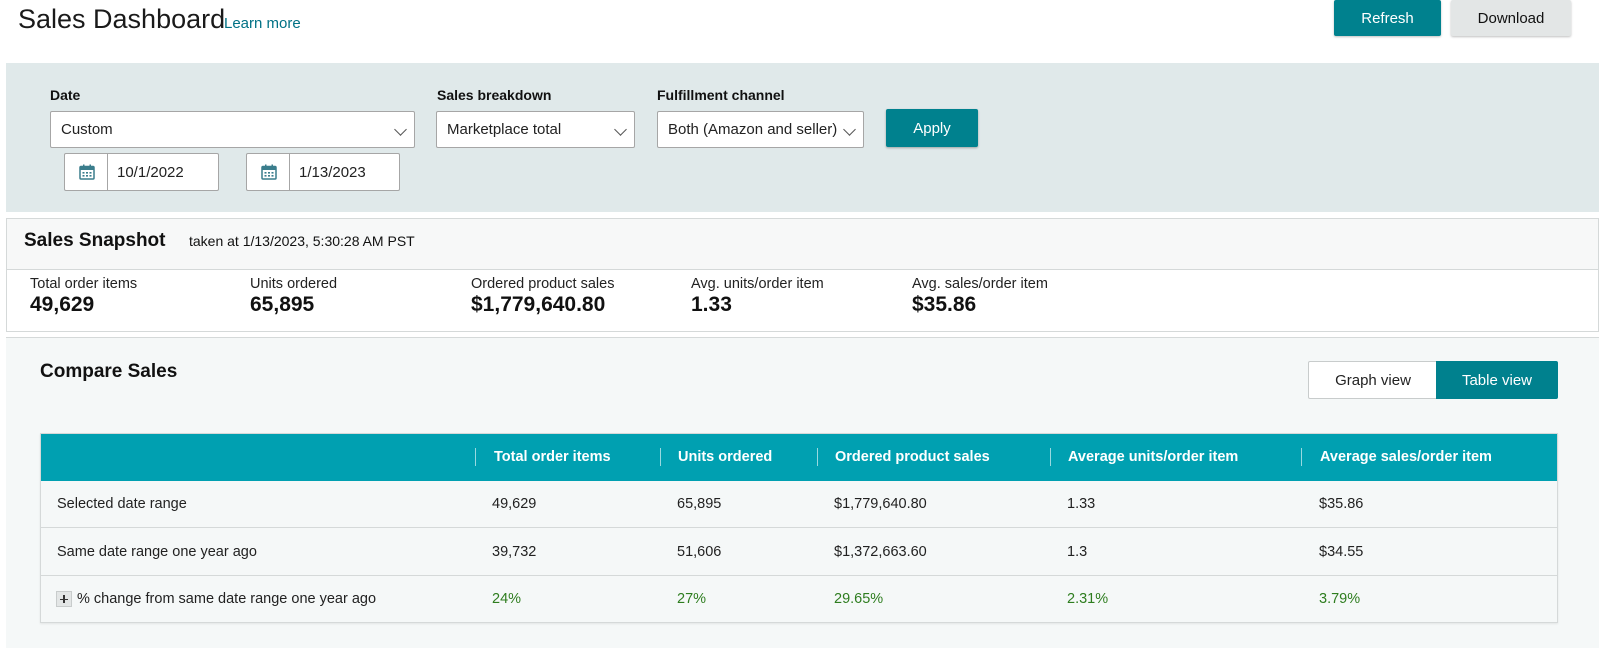 The image size is (1599, 648). Describe the element at coordinates (543, 284) in the screenshot. I see `metric-label: Ordered product sales` at that location.